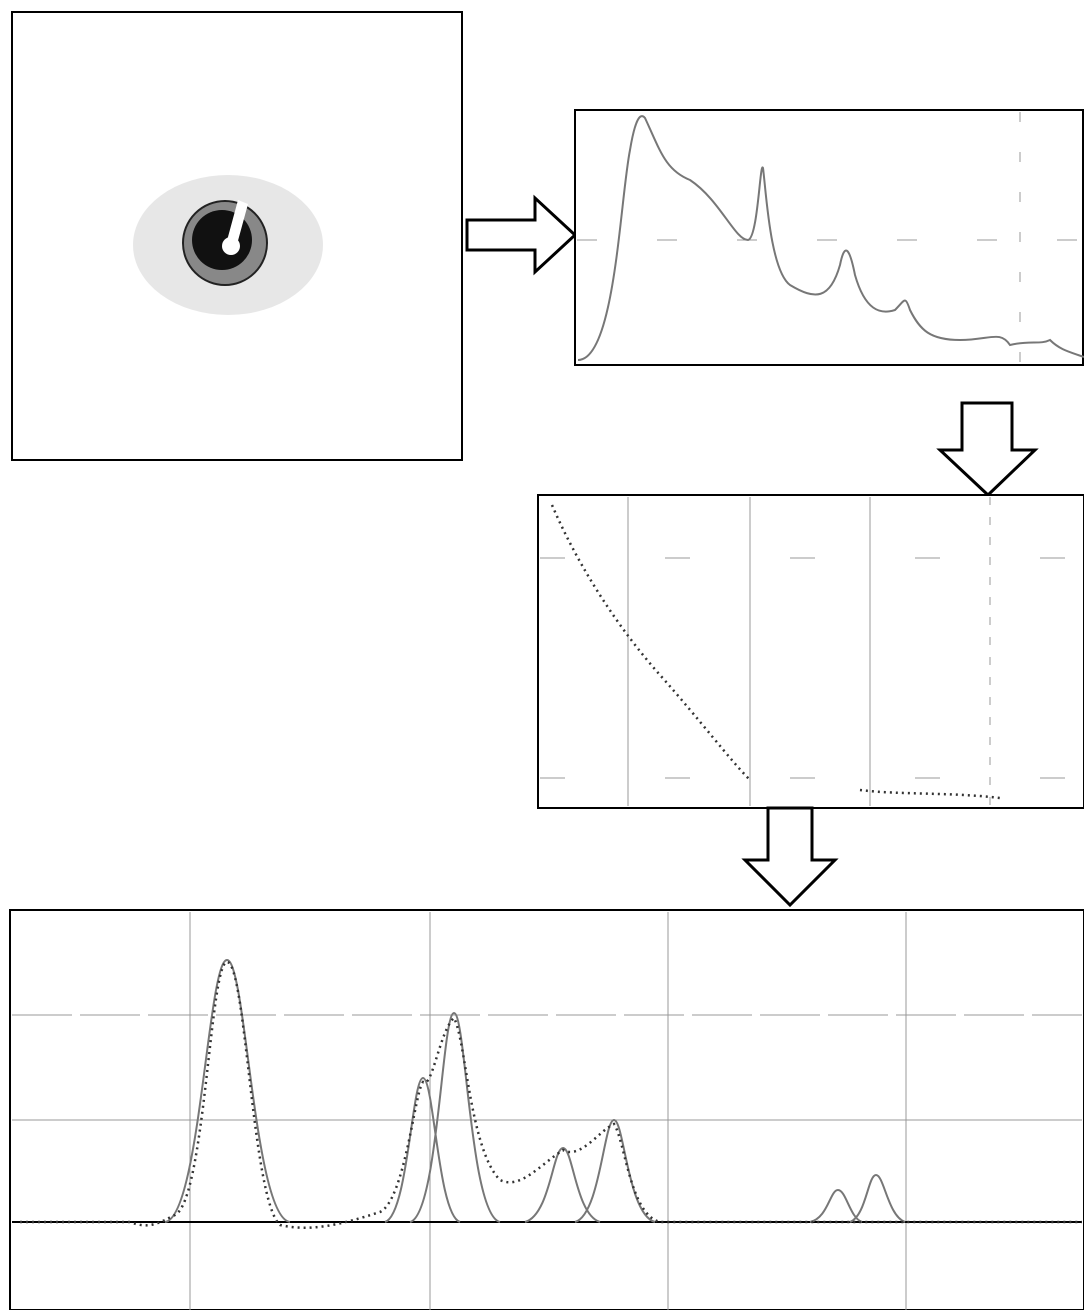 The height and width of the screenshot is (1310, 1084). Describe the element at coordinates (521, 235) in the screenshot. I see `arrow-right` at that location.